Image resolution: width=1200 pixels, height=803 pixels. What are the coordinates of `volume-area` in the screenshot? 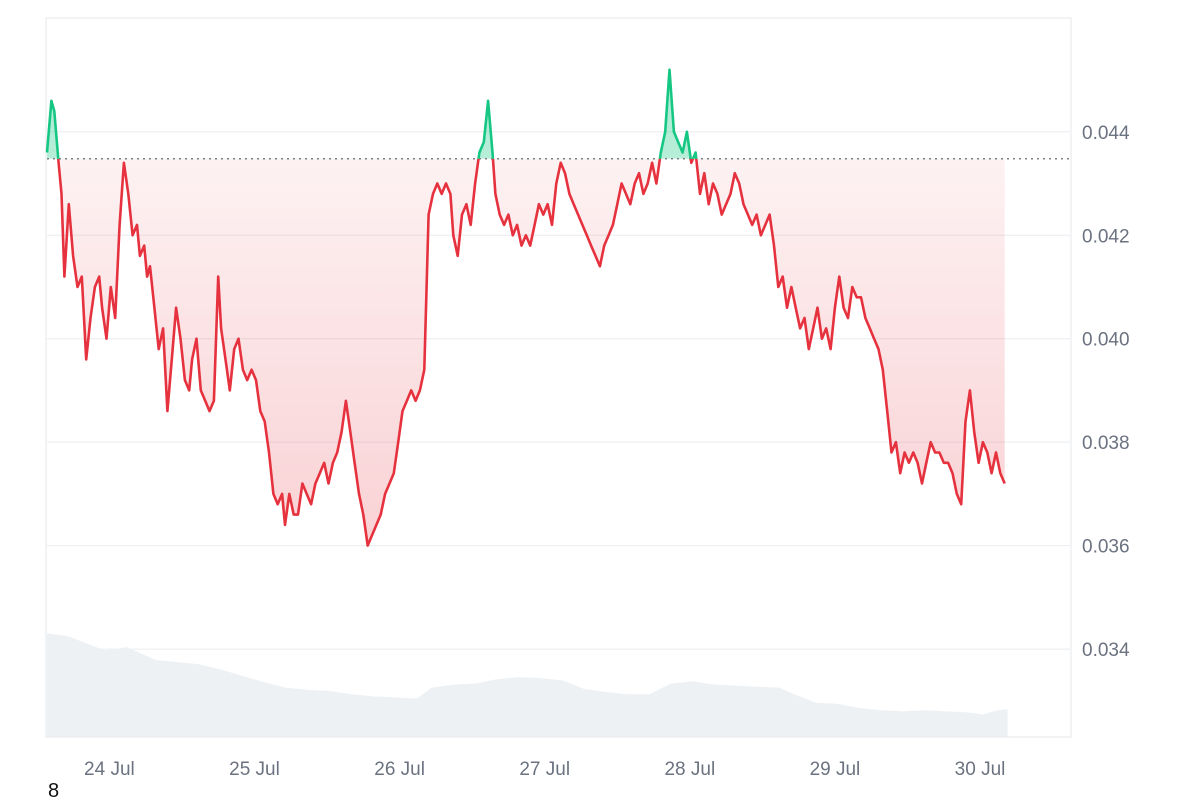 It's located at (527, 685).